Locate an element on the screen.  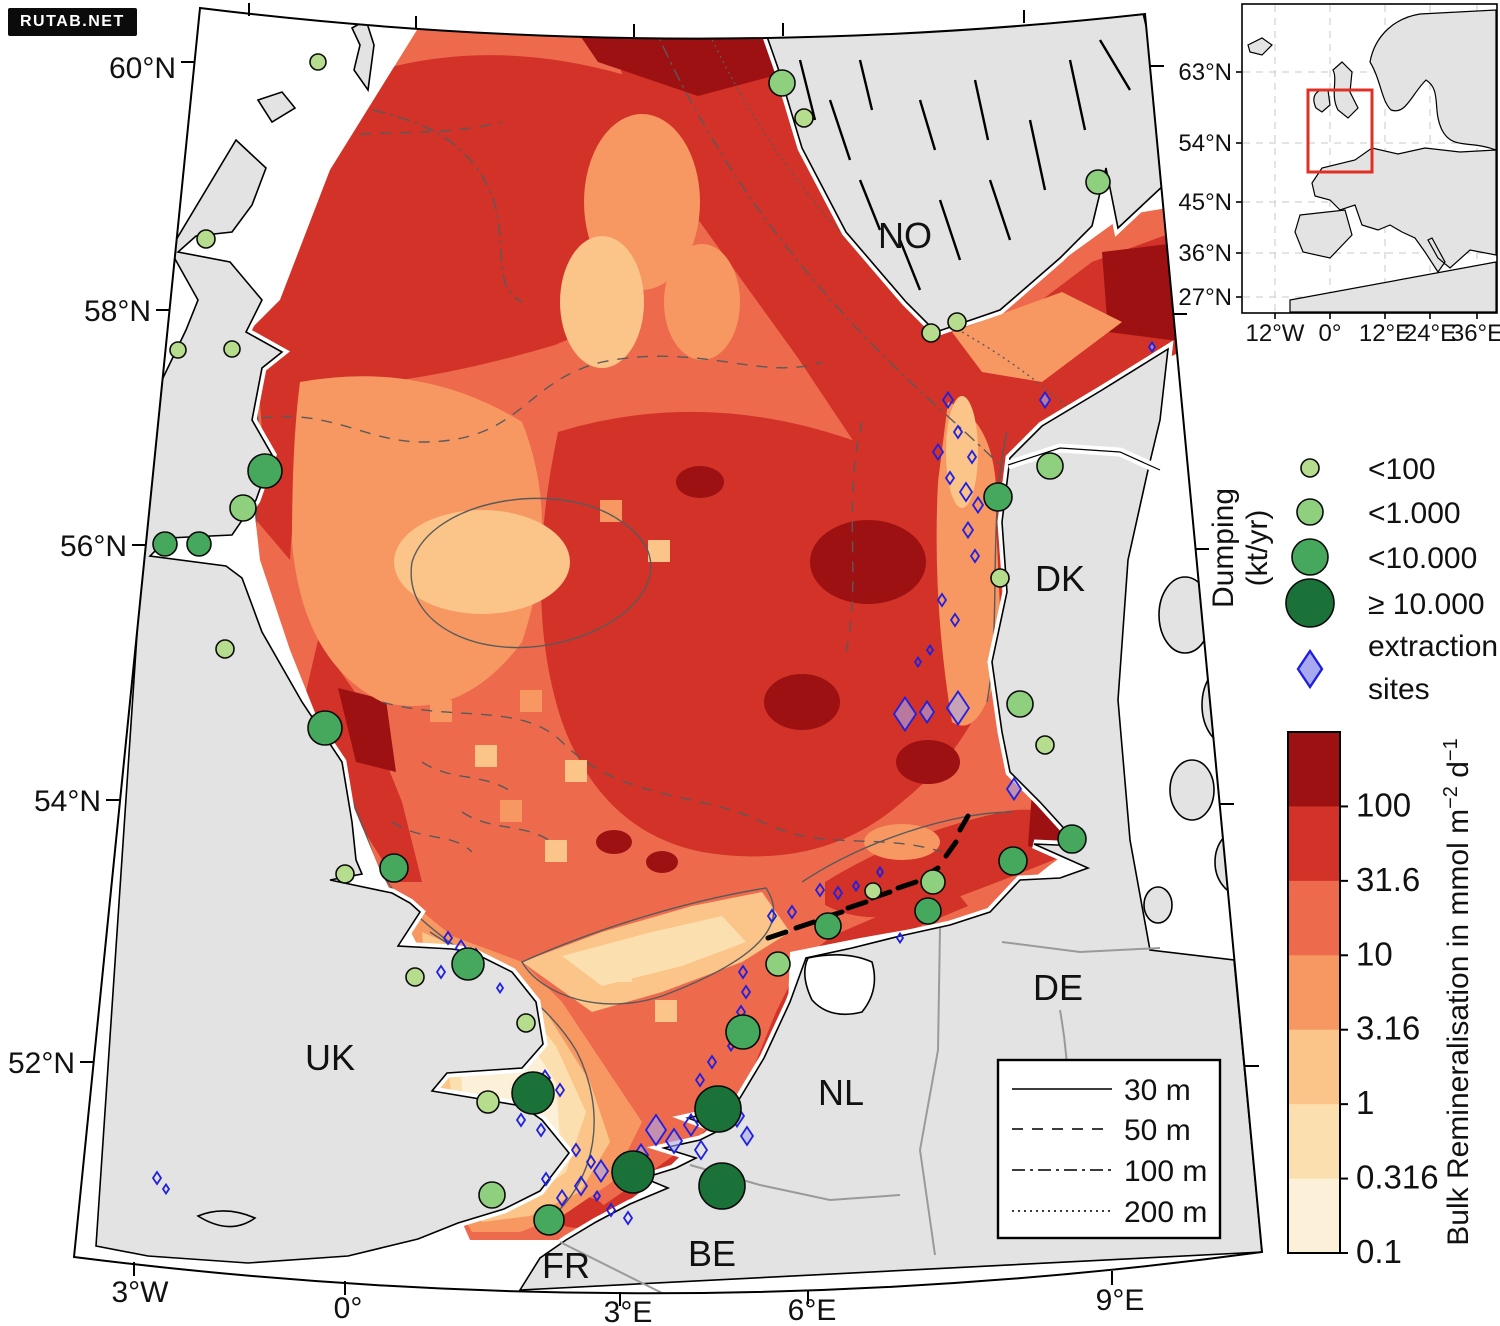
colorbar-tick-label: 100 is located at coordinates (1383, 804).